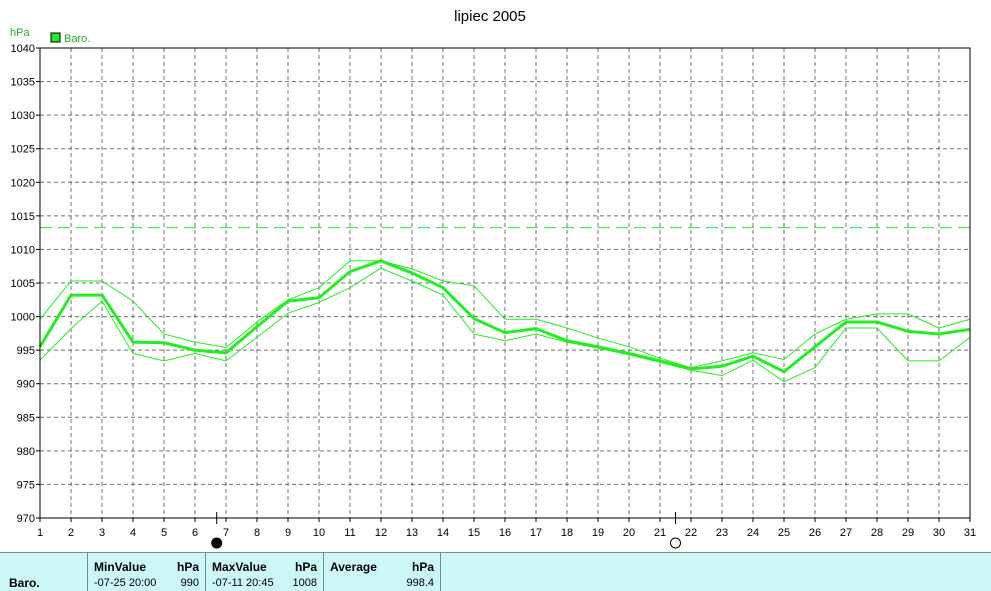  Describe the element at coordinates (23, 150) in the screenshot. I see `y-tick-label: 1025` at that location.